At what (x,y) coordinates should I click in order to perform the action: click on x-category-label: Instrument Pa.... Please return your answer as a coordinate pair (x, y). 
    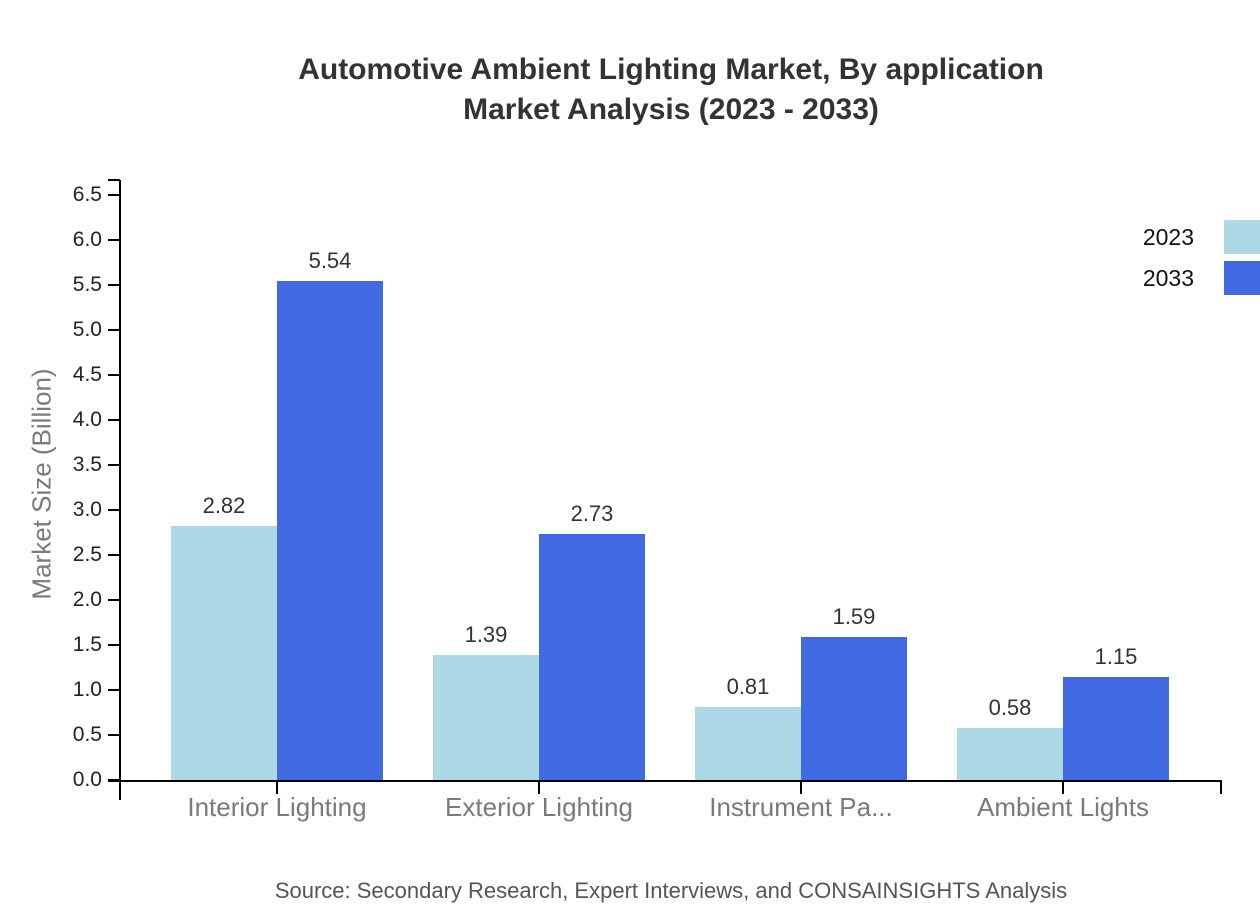
    Looking at the image, I should click on (801, 807).